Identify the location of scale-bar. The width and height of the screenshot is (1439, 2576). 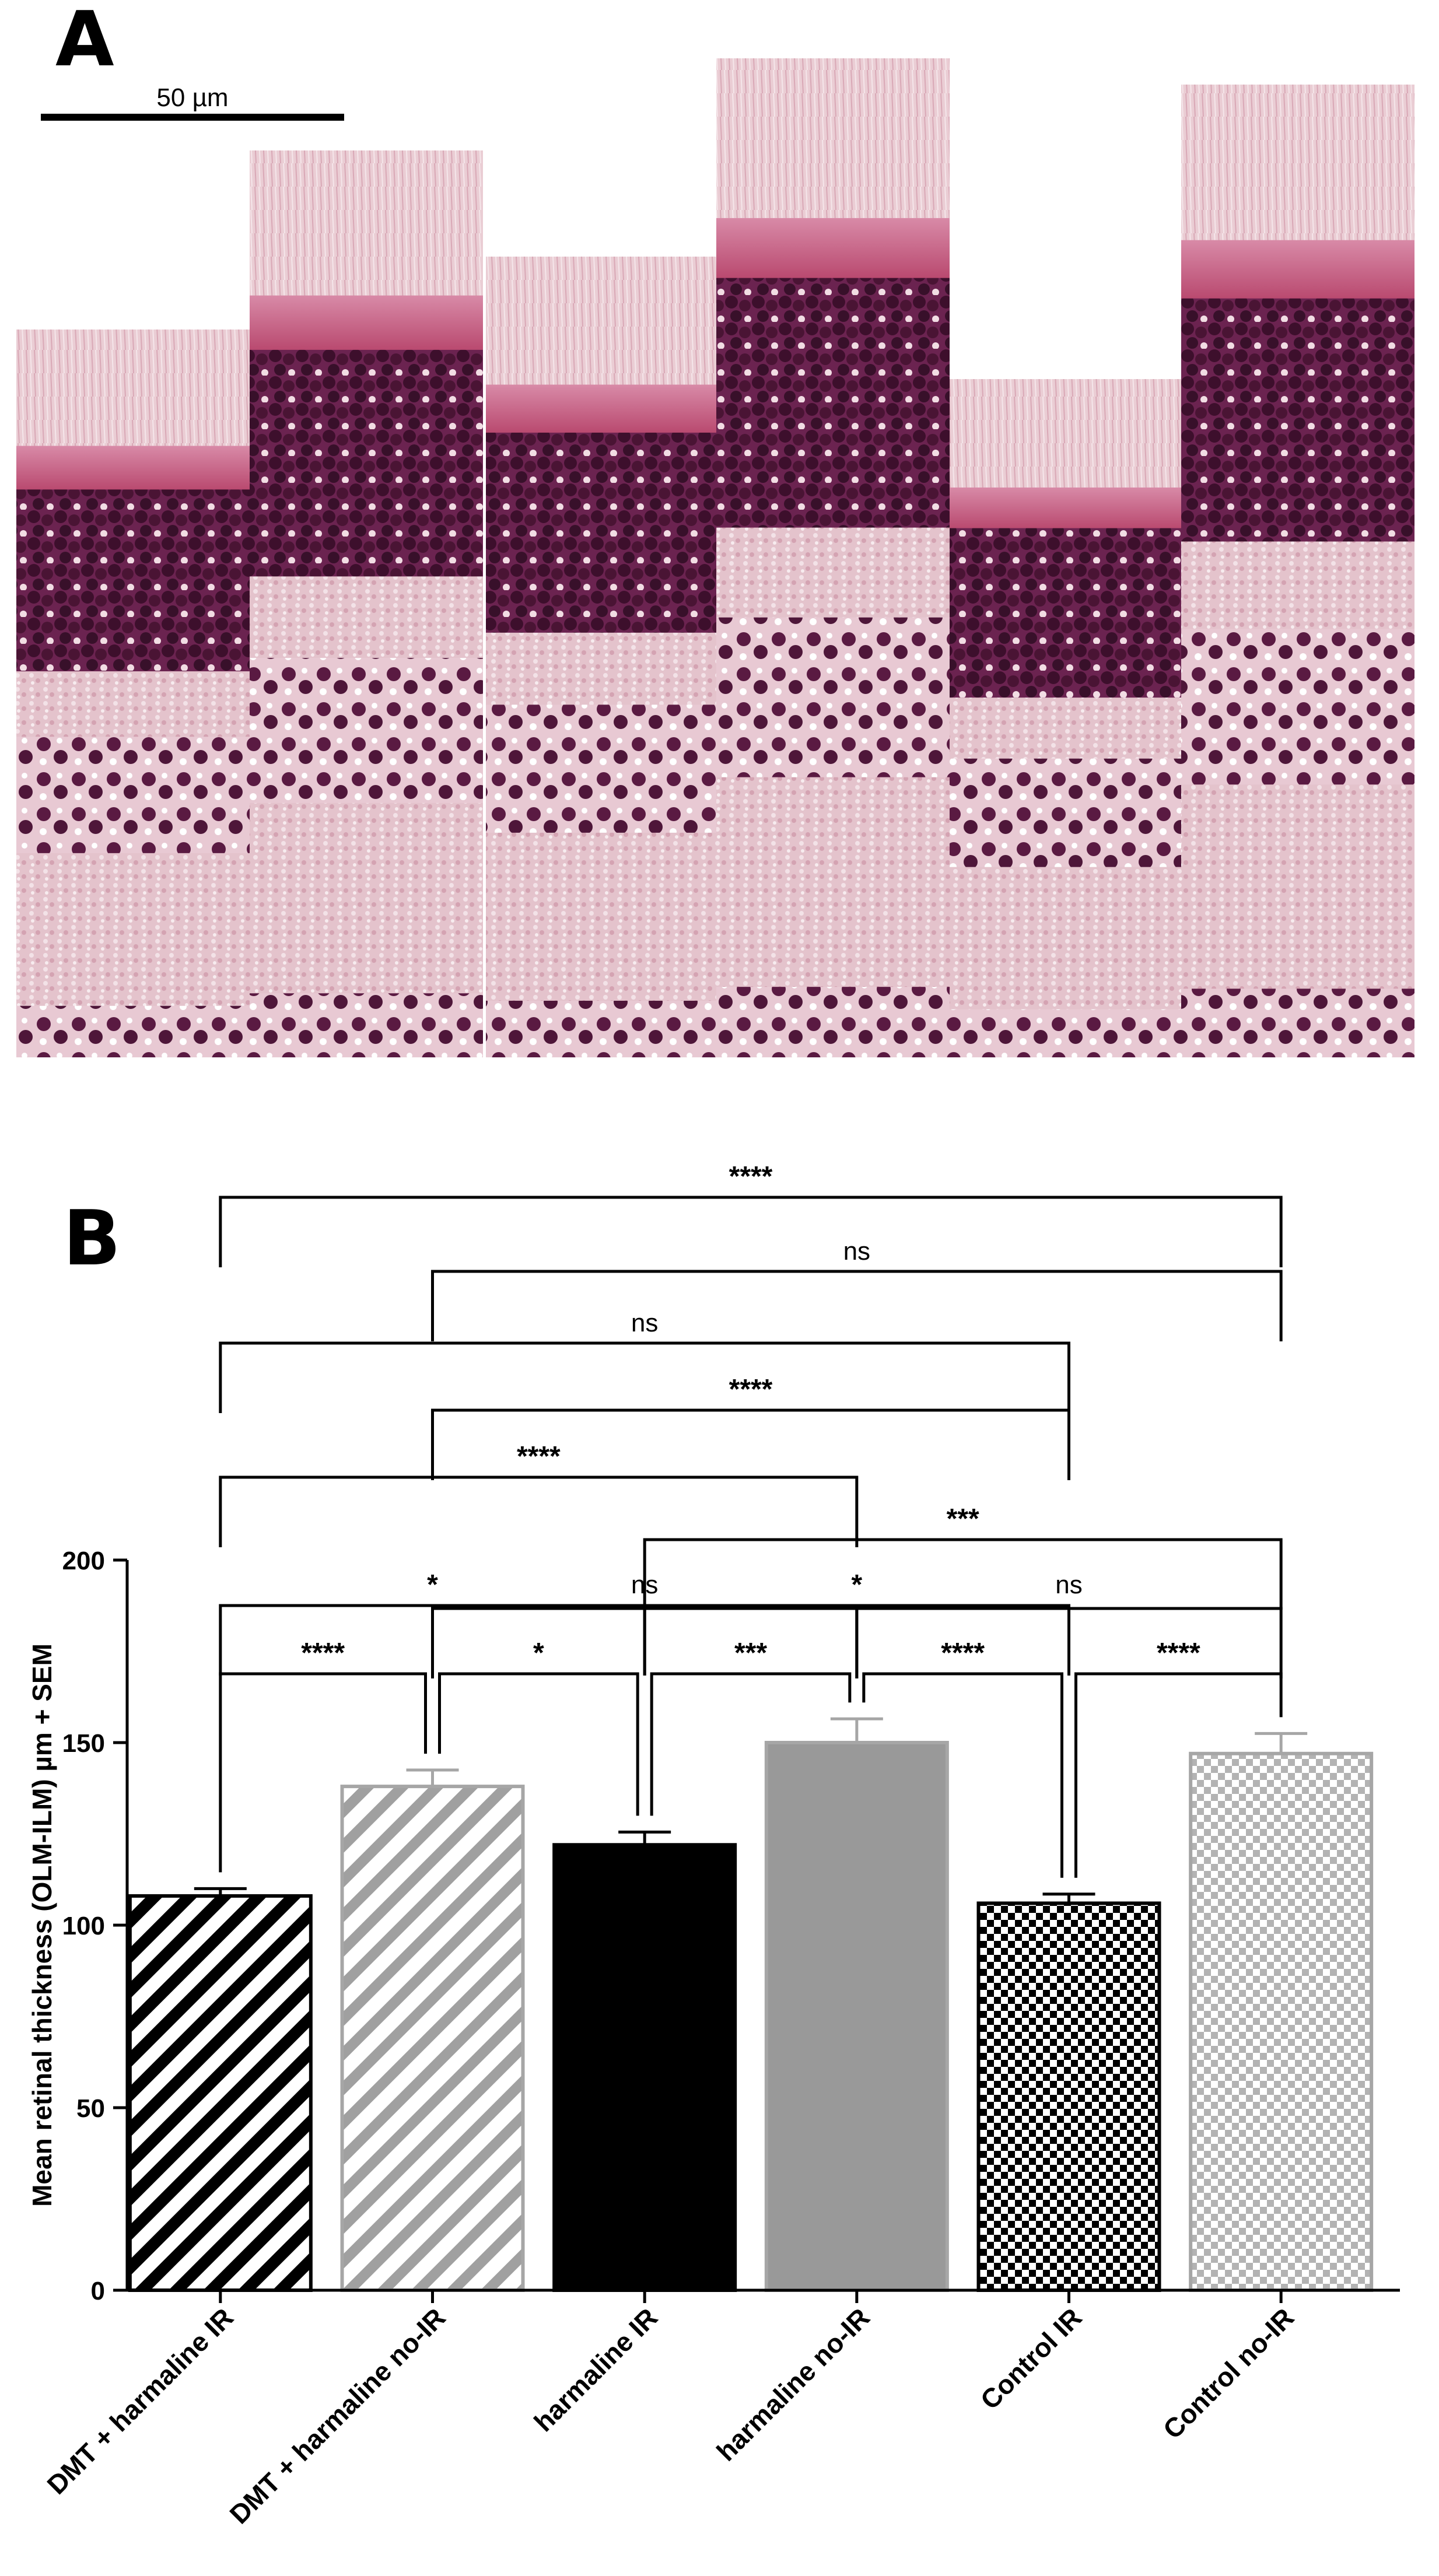
(193, 117).